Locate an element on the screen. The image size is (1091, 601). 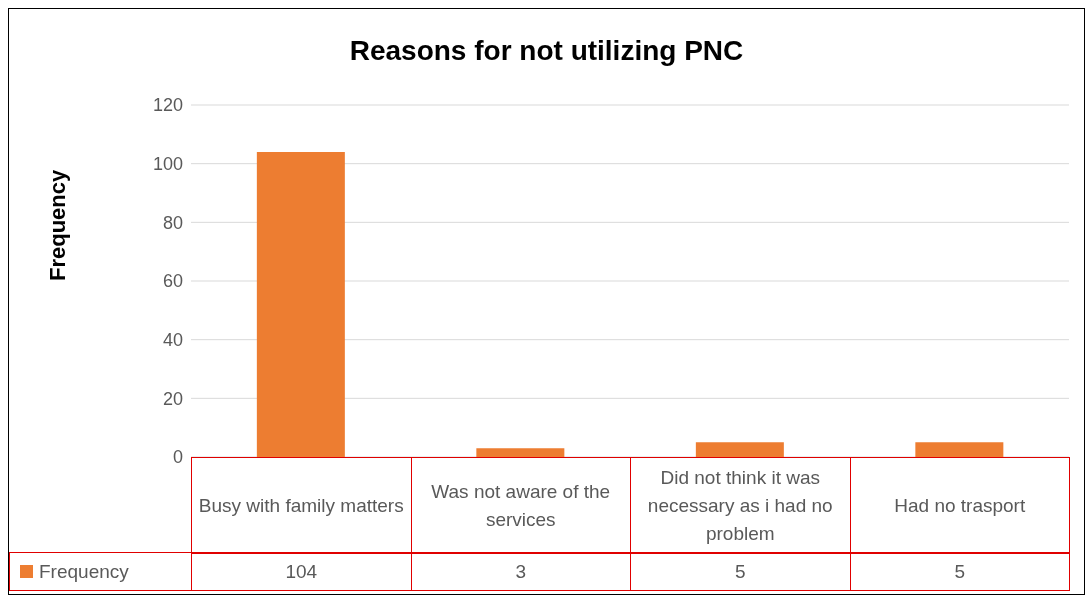
y-tick-label: 60 is located at coordinates (172, 281).